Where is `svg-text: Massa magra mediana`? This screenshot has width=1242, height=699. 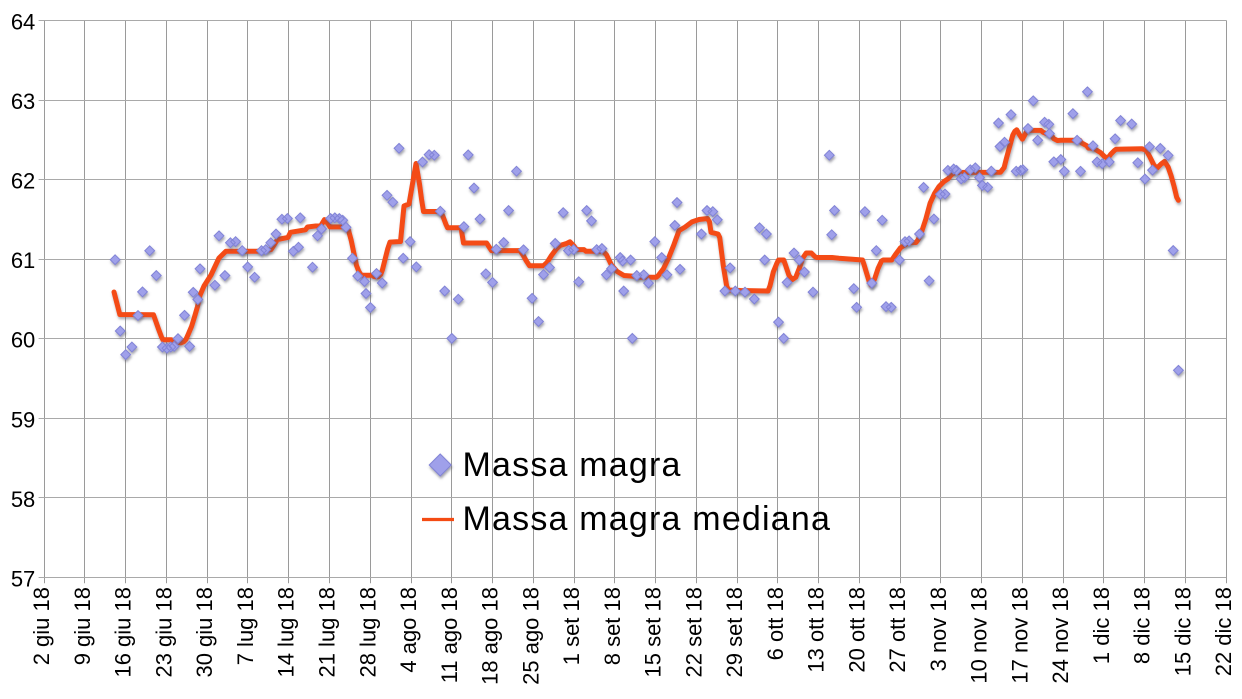 svg-text: Massa magra mediana is located at coordinates (647, 519).